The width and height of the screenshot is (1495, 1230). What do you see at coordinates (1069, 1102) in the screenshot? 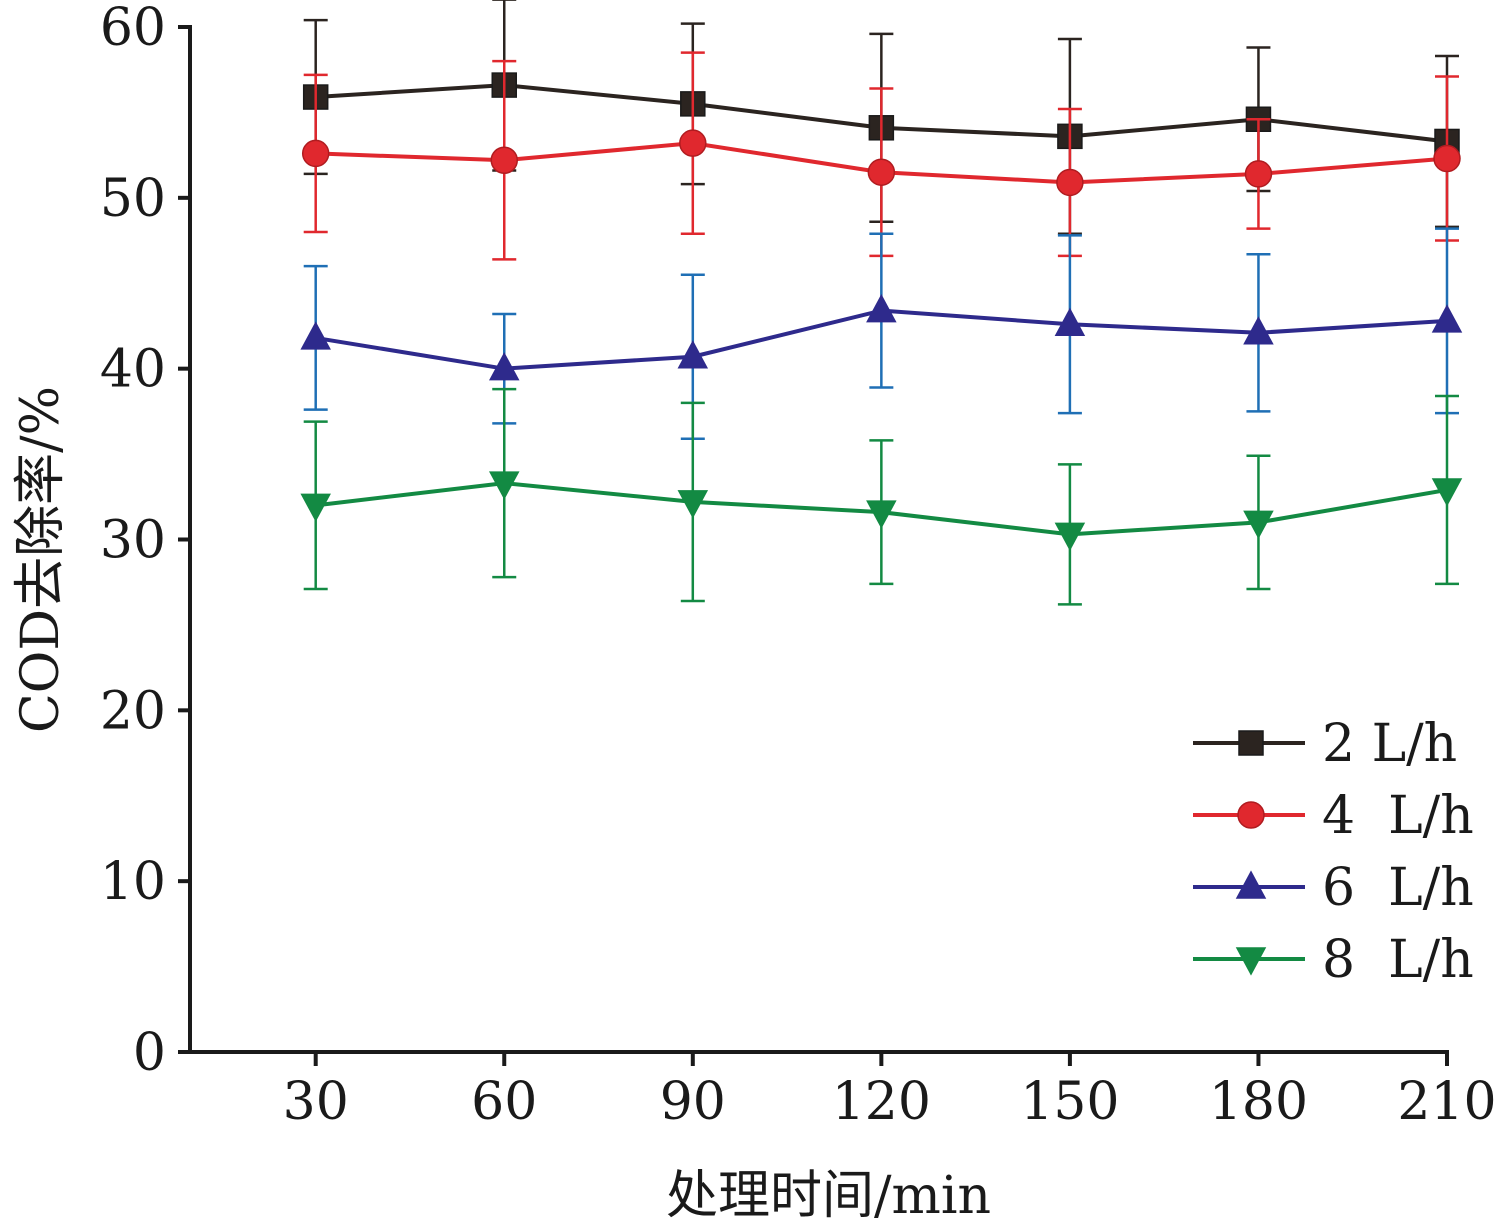
I see `x-tick-label: 150` at bounding box center [1069, 1102].